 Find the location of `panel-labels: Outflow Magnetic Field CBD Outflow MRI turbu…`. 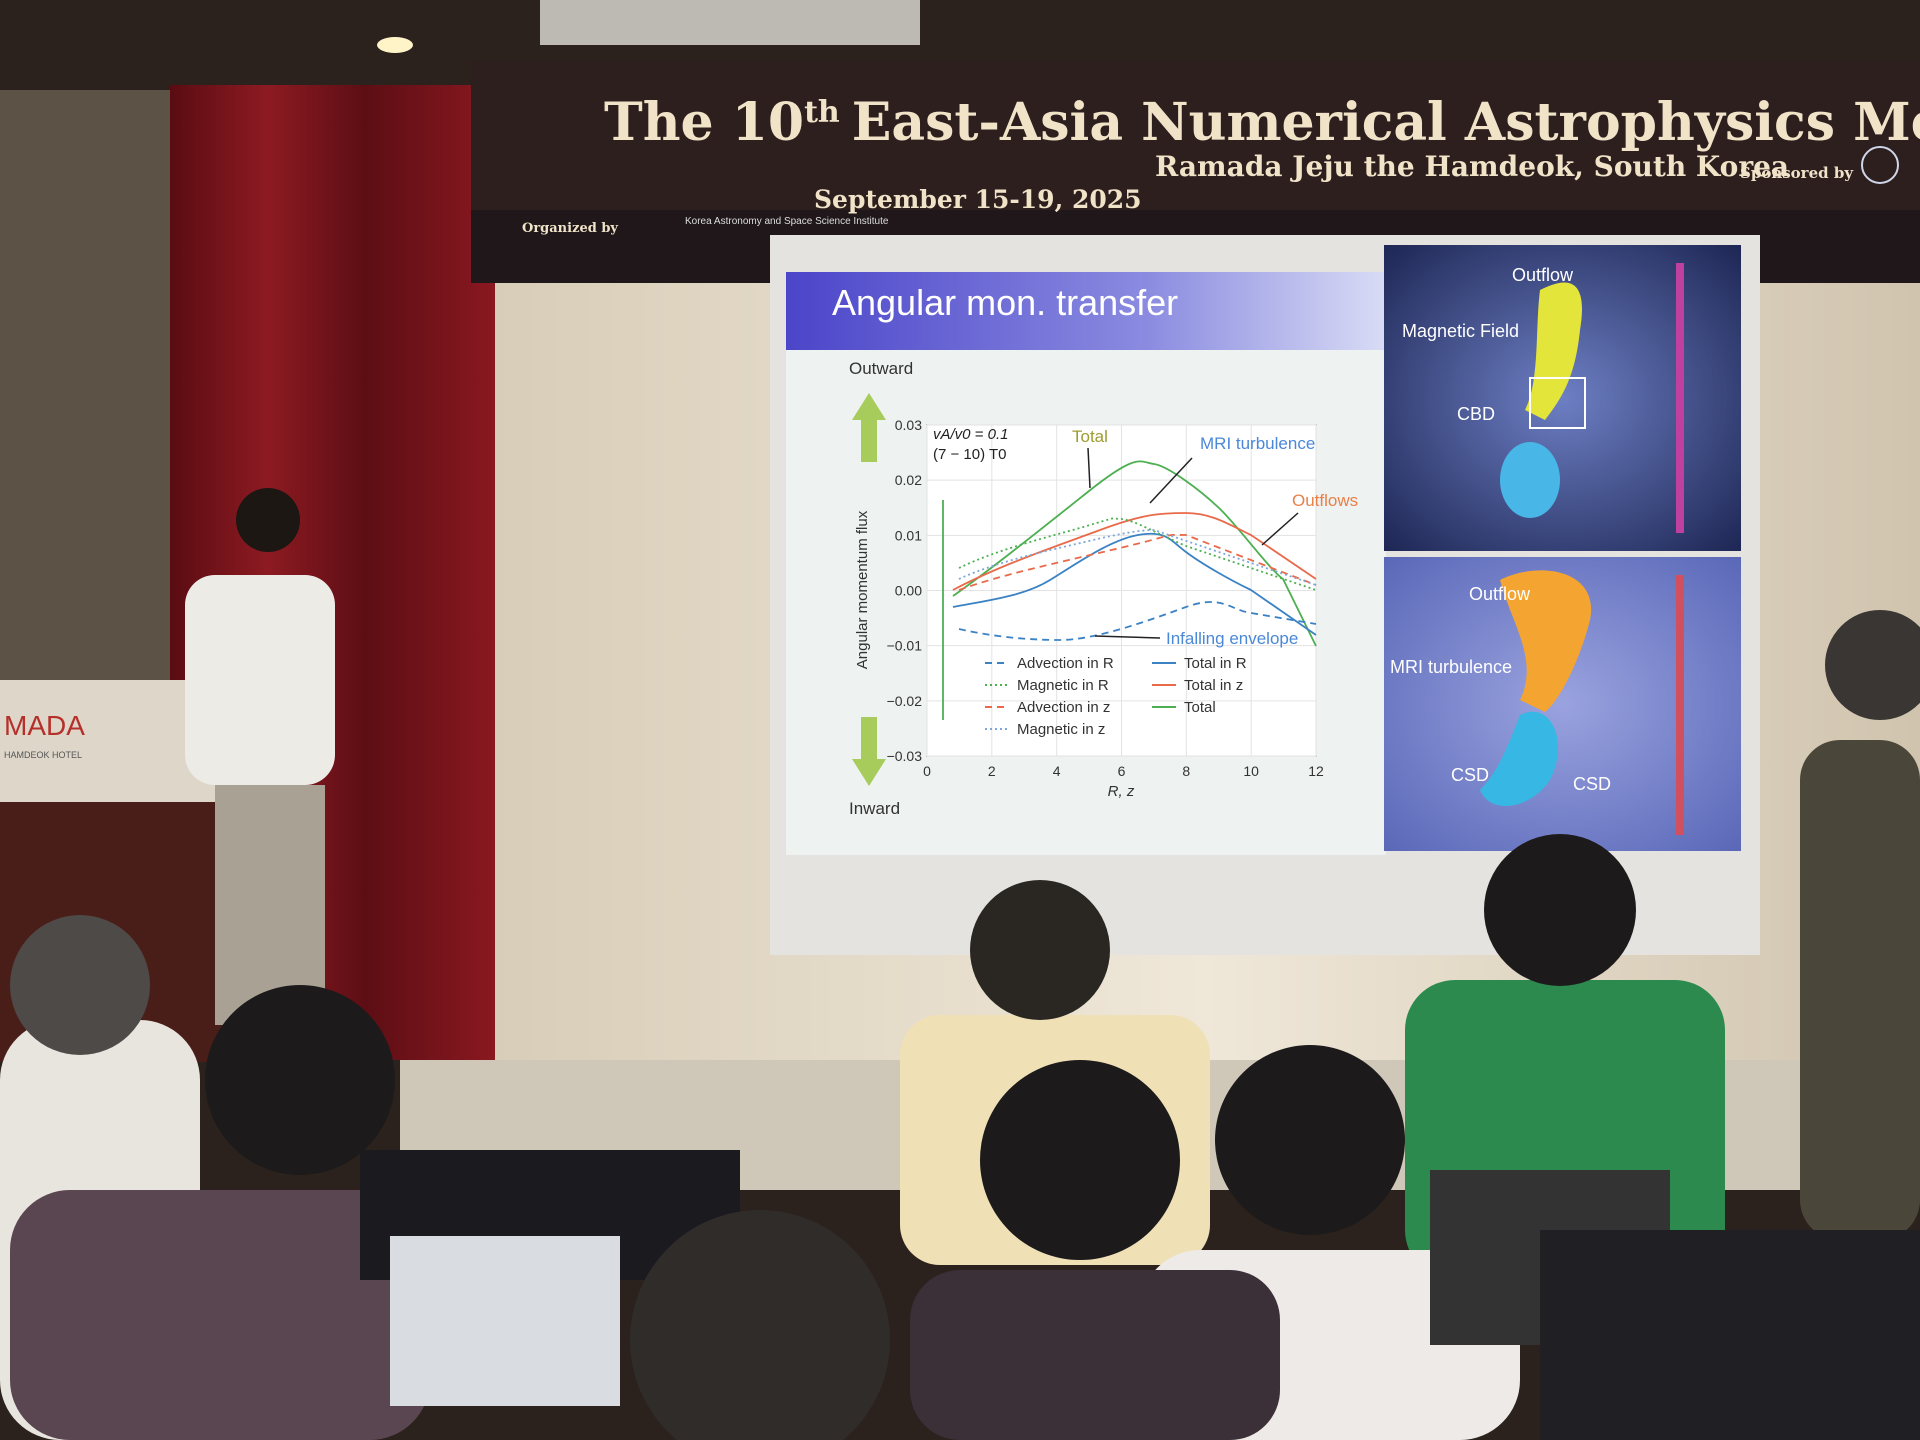

panel-labels: Outflow Magnetic Field CBD Outflow MRI turbu… is located at coordinates (1500, 529).